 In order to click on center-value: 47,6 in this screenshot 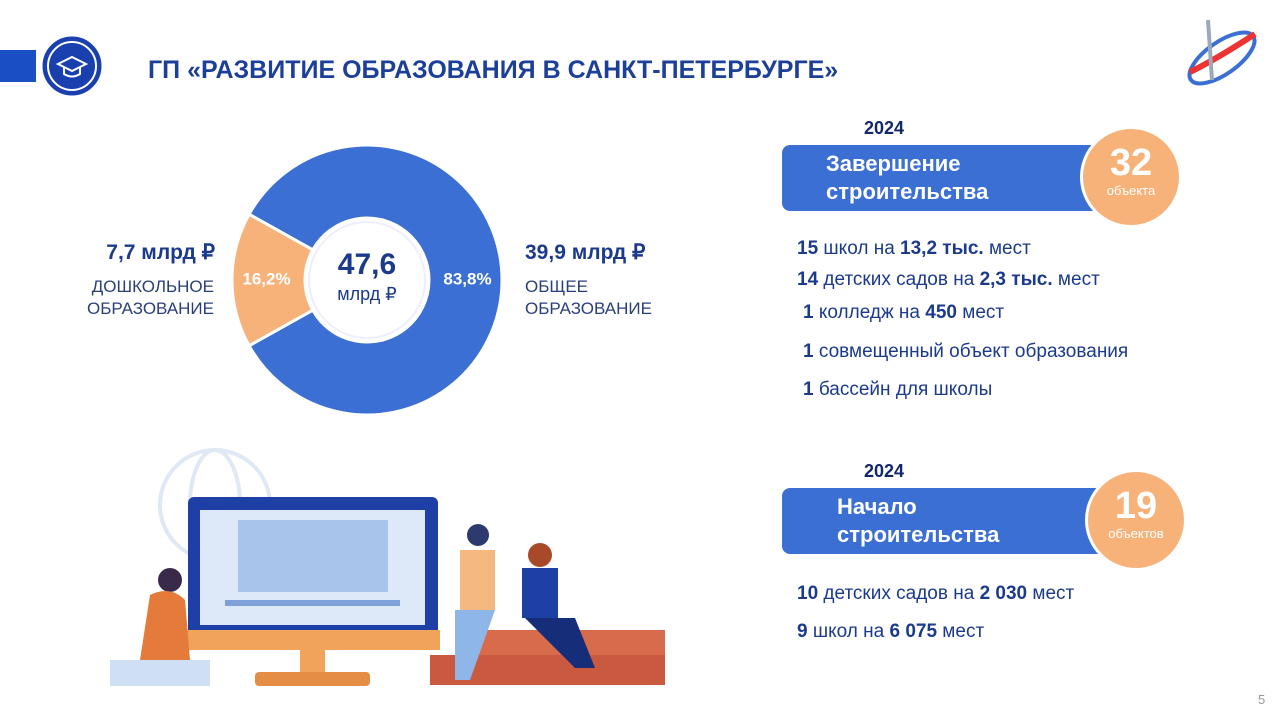, I will do `click(367, 264)`.